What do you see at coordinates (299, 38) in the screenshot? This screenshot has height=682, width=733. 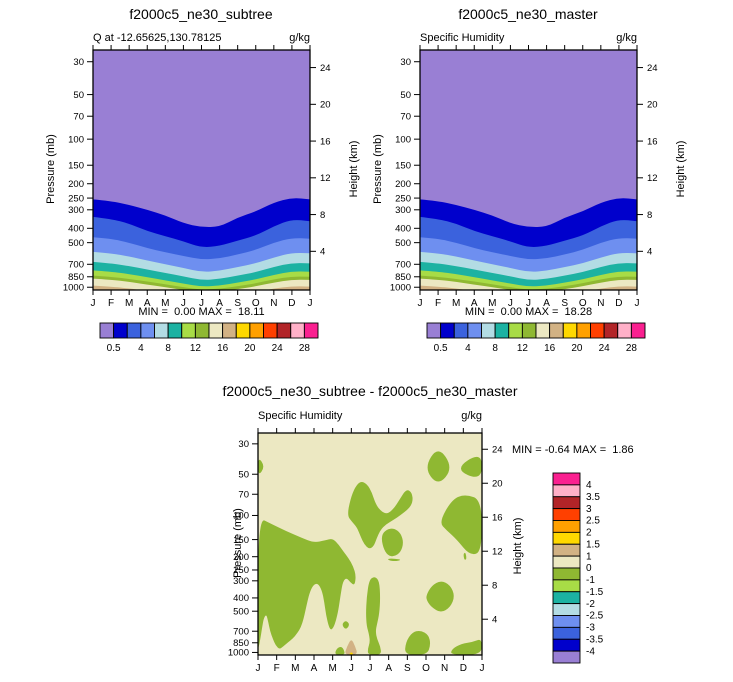 I see `subtree-units: g/kg` at bounding box center [299, 38].